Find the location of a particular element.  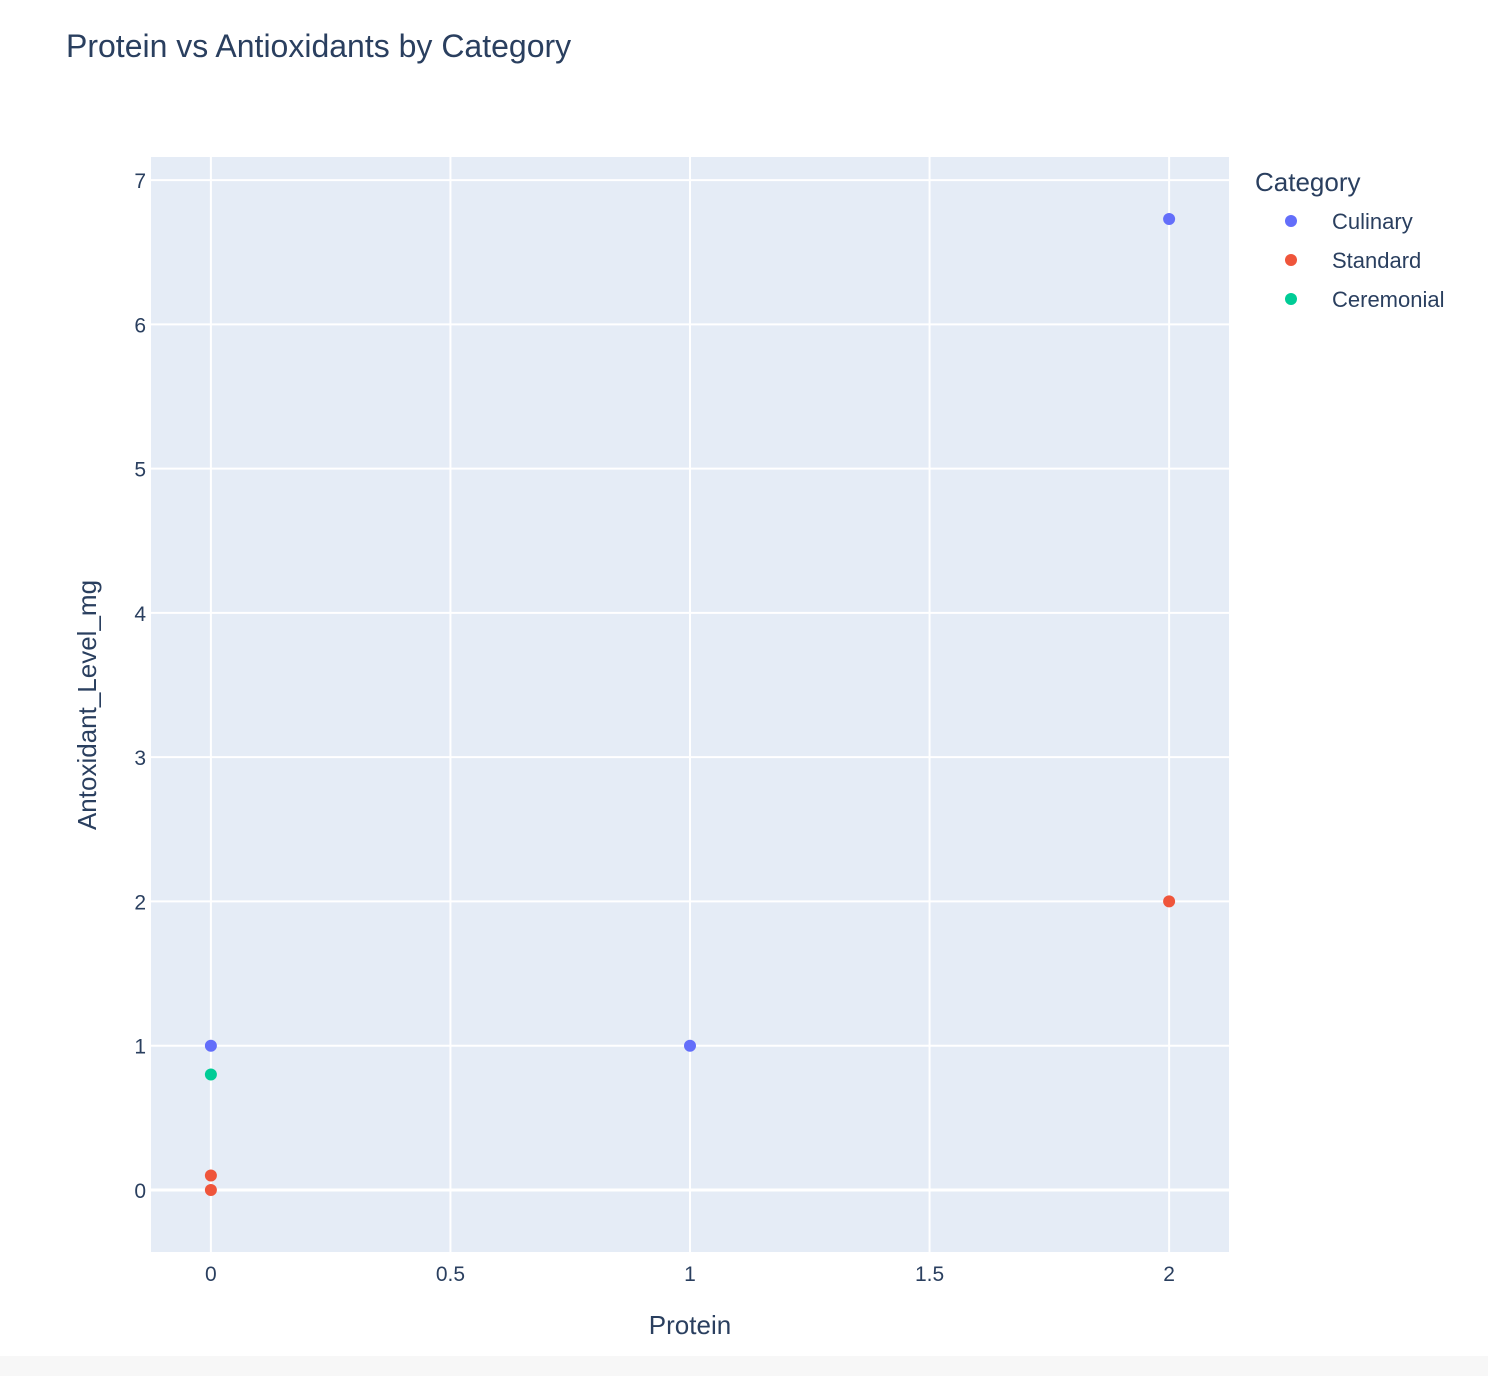

legend: Category Culinary Standard Ceremonial is located at coordinates (1350, 239).